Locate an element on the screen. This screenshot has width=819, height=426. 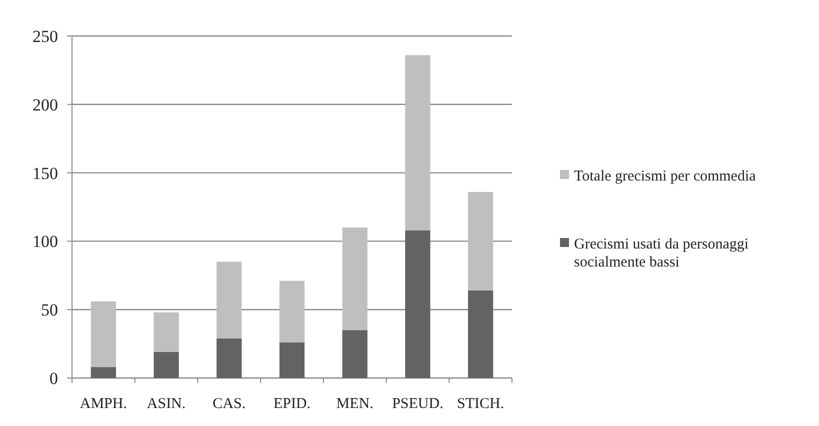
x-tick-label: AMPH. is located at coordinates (103, 404).